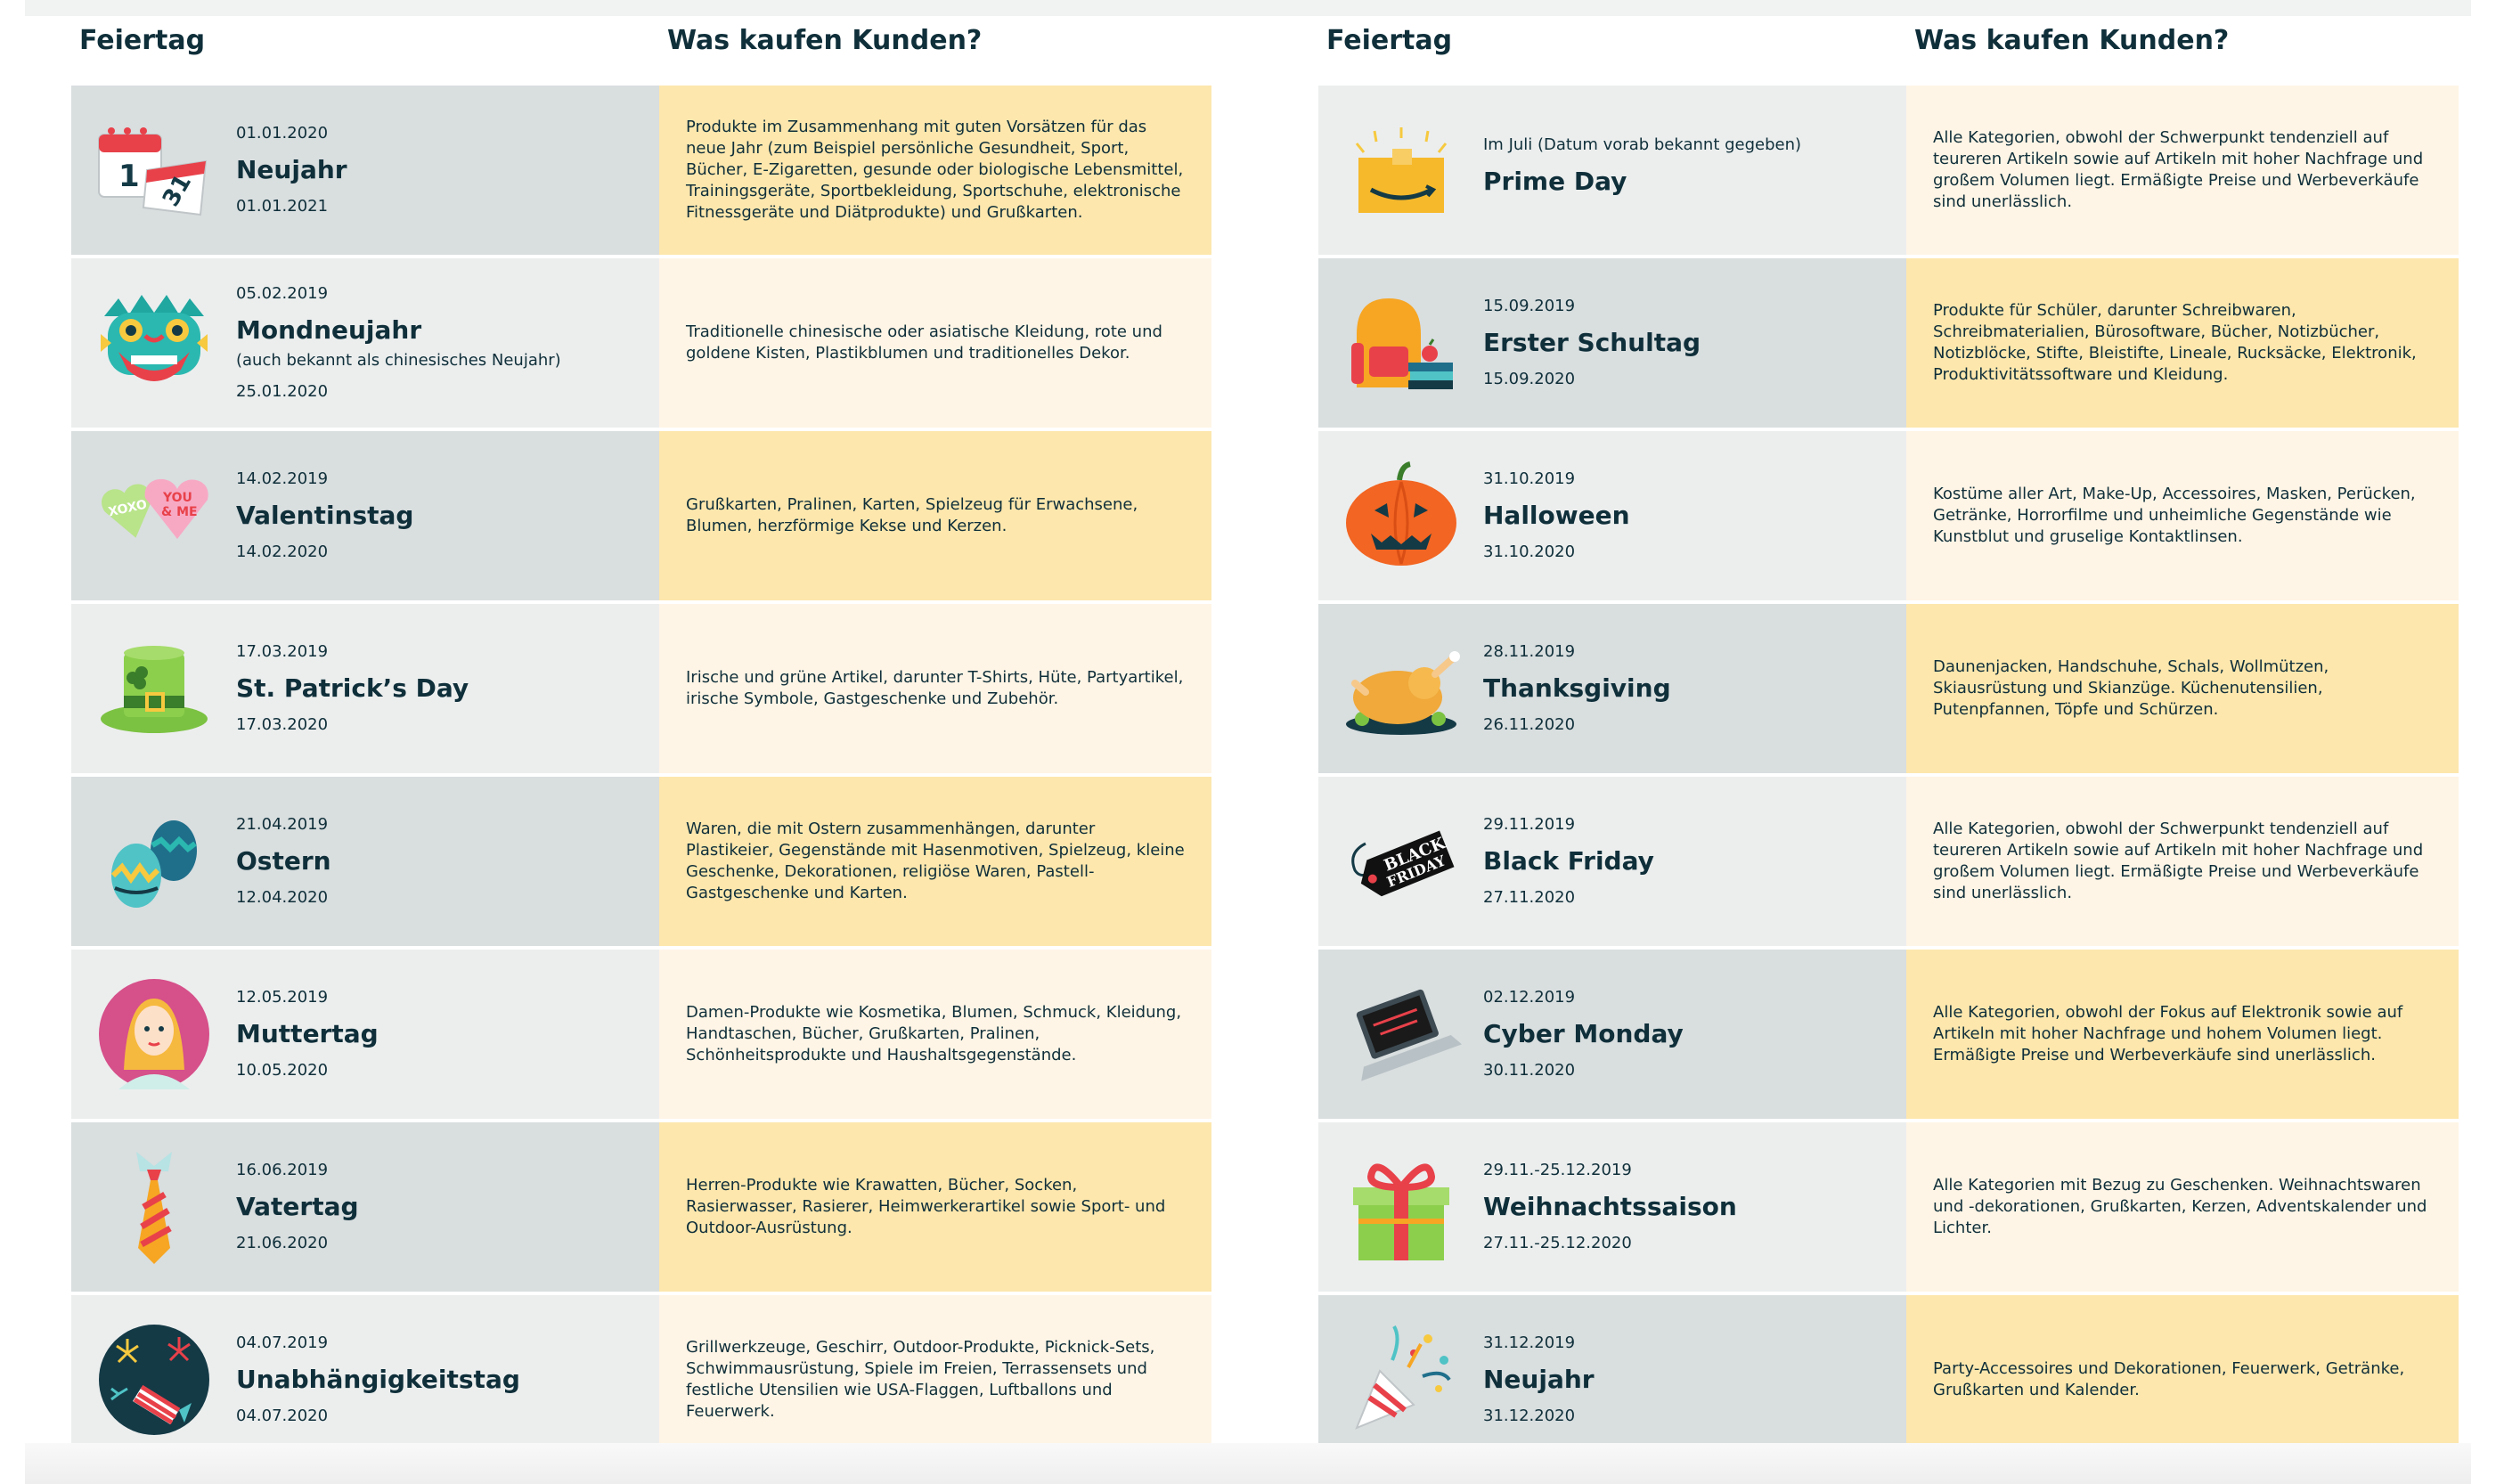 This screenshot has height=1484, width=2496. Describe the element at coordinates (378, 1380) in the screenshot. I see `holiday-title: Unabhängigkeitstag` at that location.